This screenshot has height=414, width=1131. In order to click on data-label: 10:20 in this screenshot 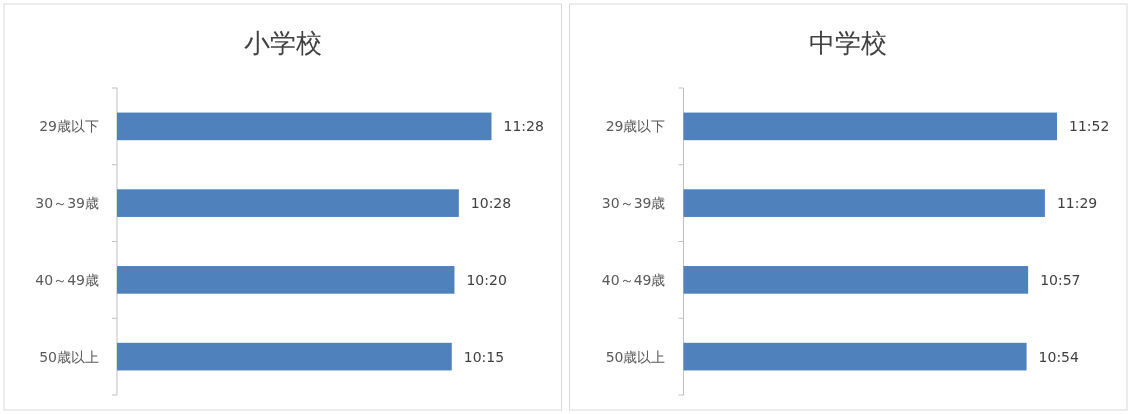, I will do `click(486, 279)`.